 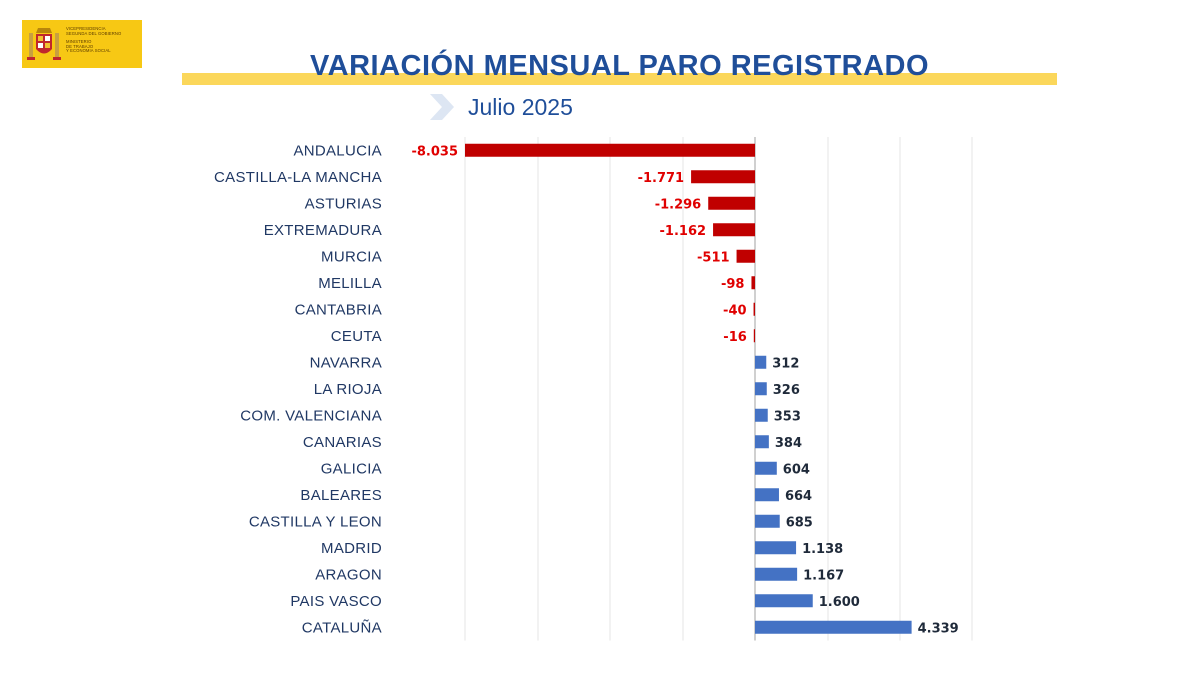 What do you see at coordinates (79, 42) in the screenshot?
I see `logo-line: MINISTERIO` at bounding box center [79, 42].